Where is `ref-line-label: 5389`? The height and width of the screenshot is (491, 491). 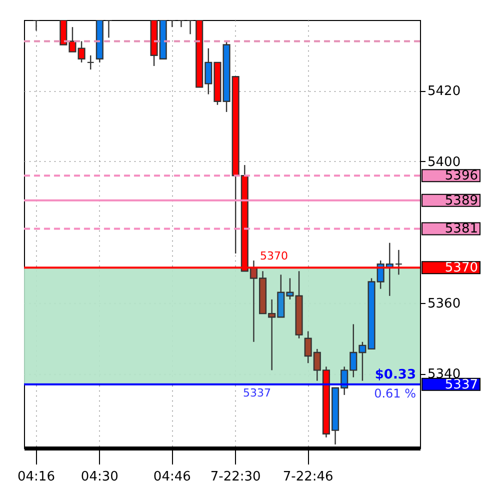 ref-line-label: 5389 is located at coordinates (461, 200).